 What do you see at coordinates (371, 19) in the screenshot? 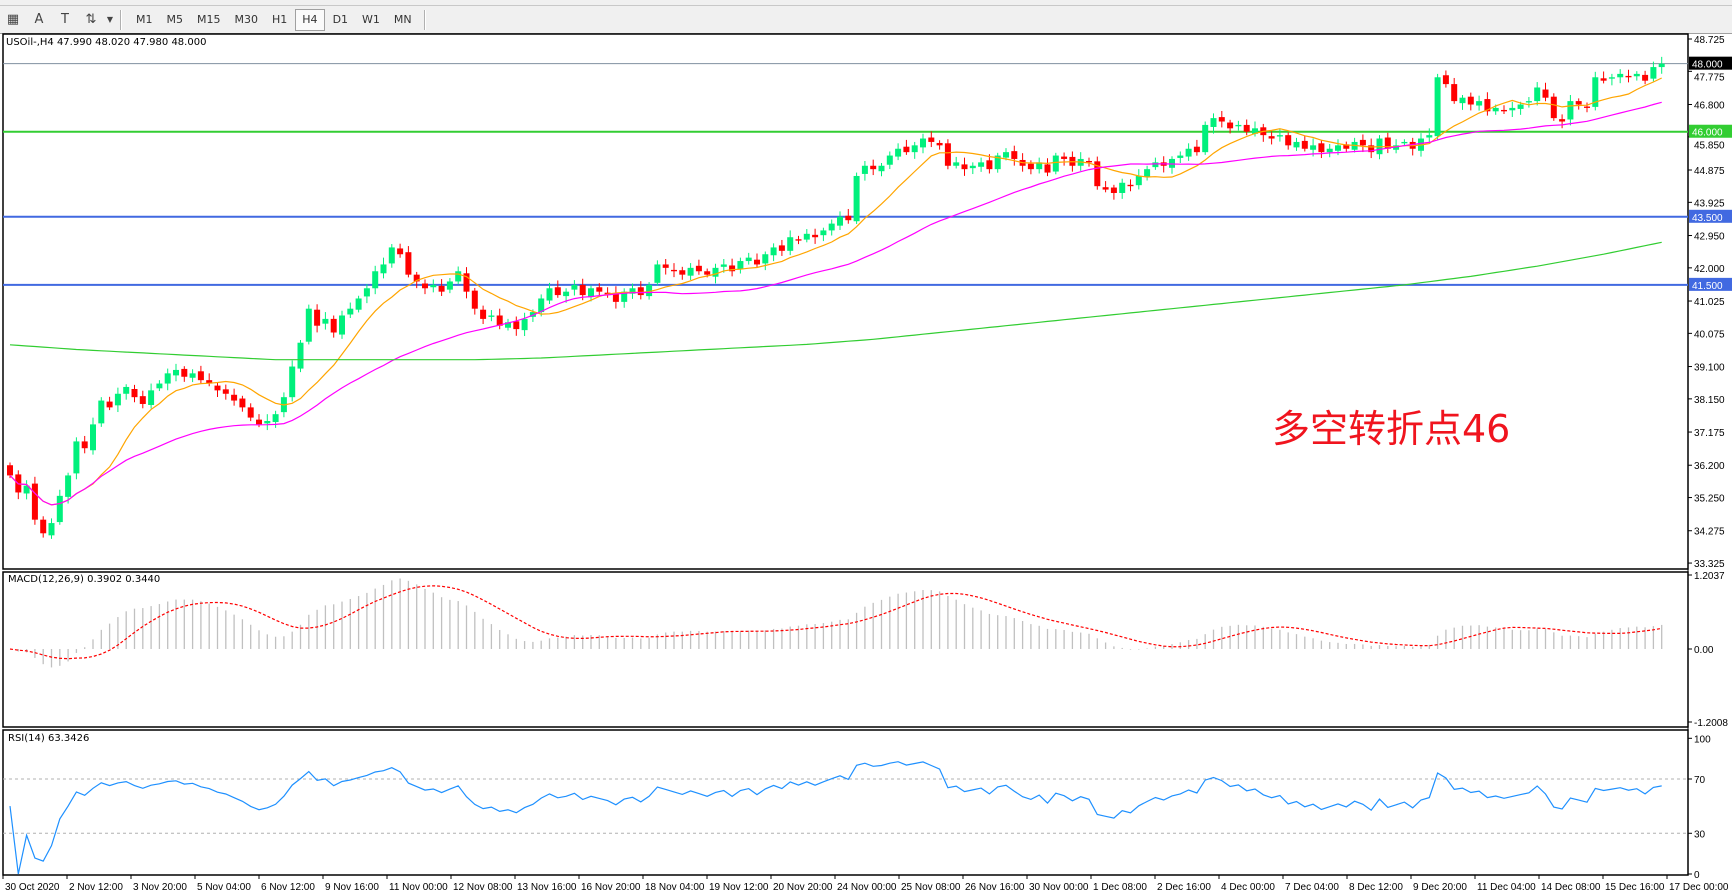
I see `timeframe-w1: W1` at bounding box center [371, 19].